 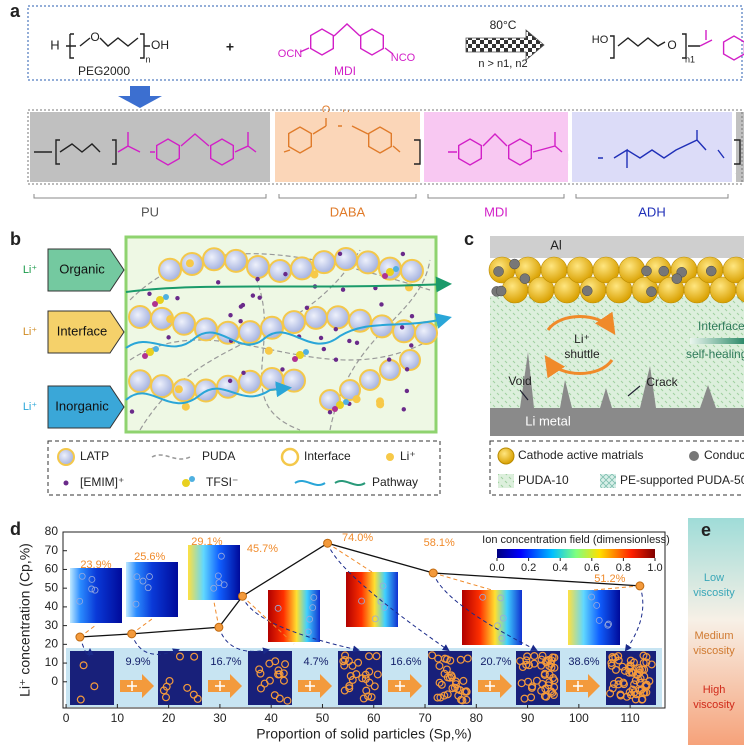 What do you see at coordinates (580, 455) in the screenshot?
I see `legend-label: Cathode active matrials` at bounding box center [580, 455].